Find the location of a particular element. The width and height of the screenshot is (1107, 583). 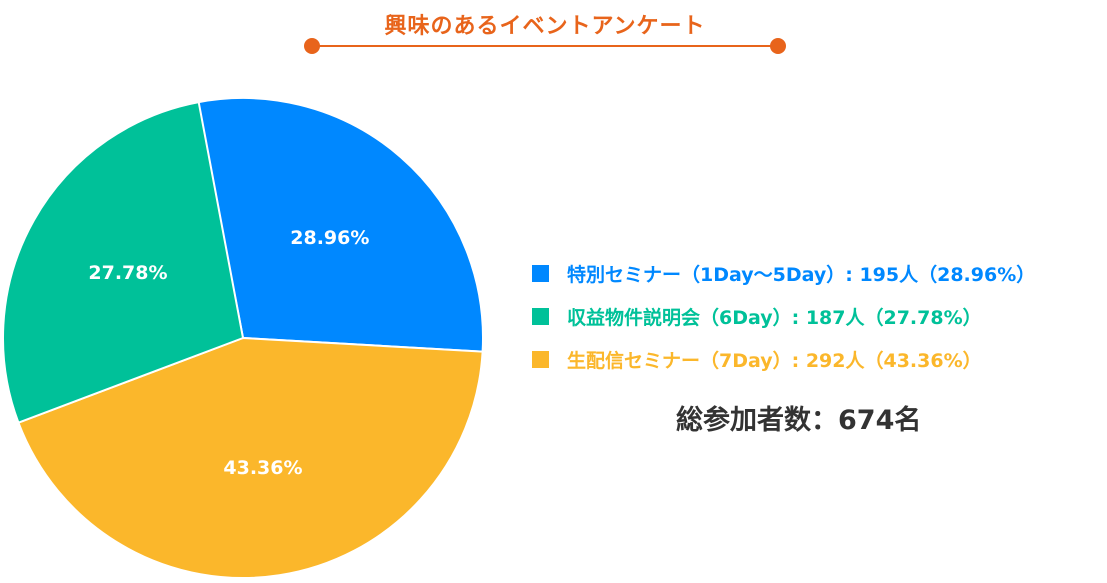

chart-title-block: 興味のあるイベントアンケート is located at coordinates (545, 29).